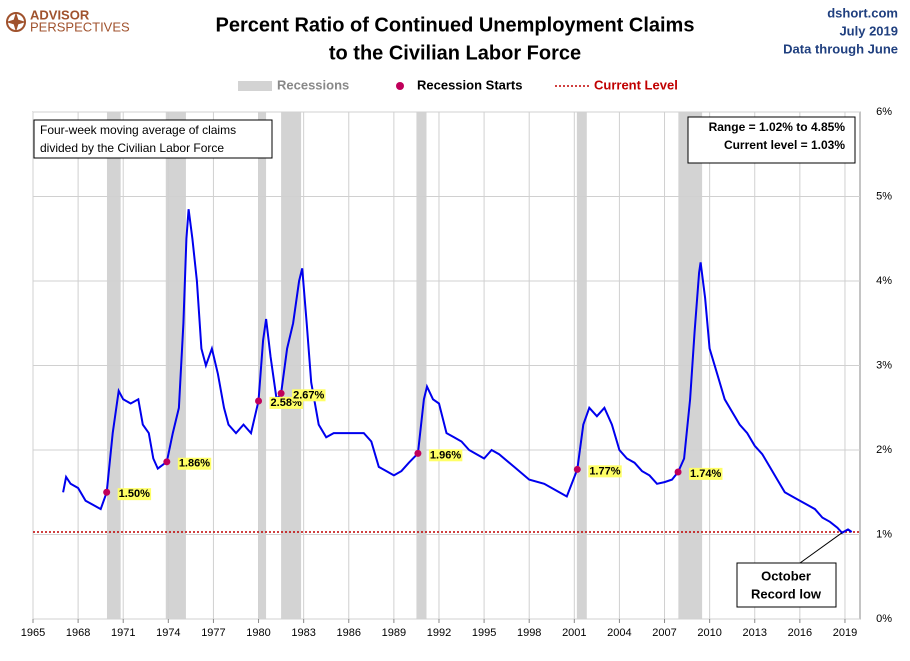  I want to click on data-label: 1.50%, so click(134, 494).